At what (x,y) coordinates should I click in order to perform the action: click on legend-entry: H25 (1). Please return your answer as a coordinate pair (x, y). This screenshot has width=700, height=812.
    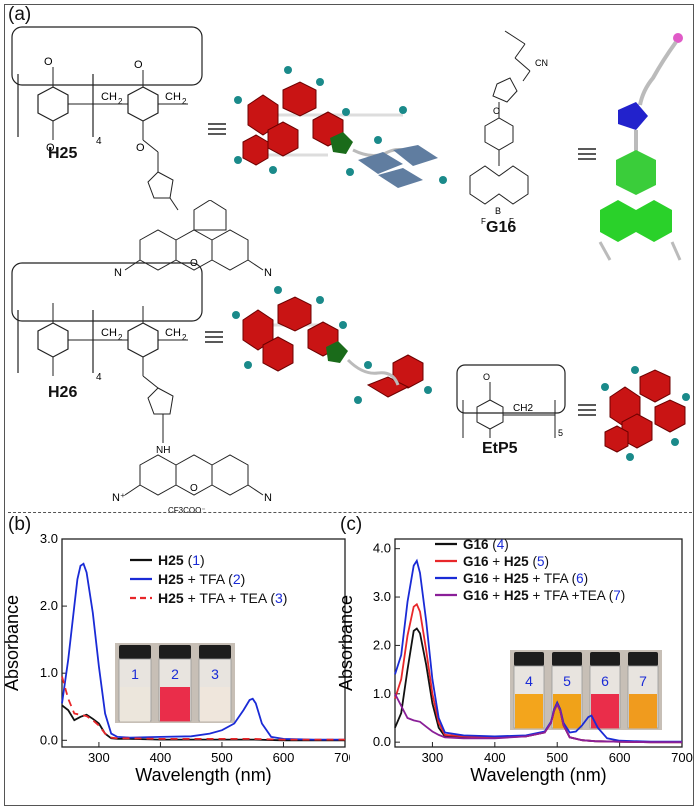
    Looking at the image, I should click on (181, 560).